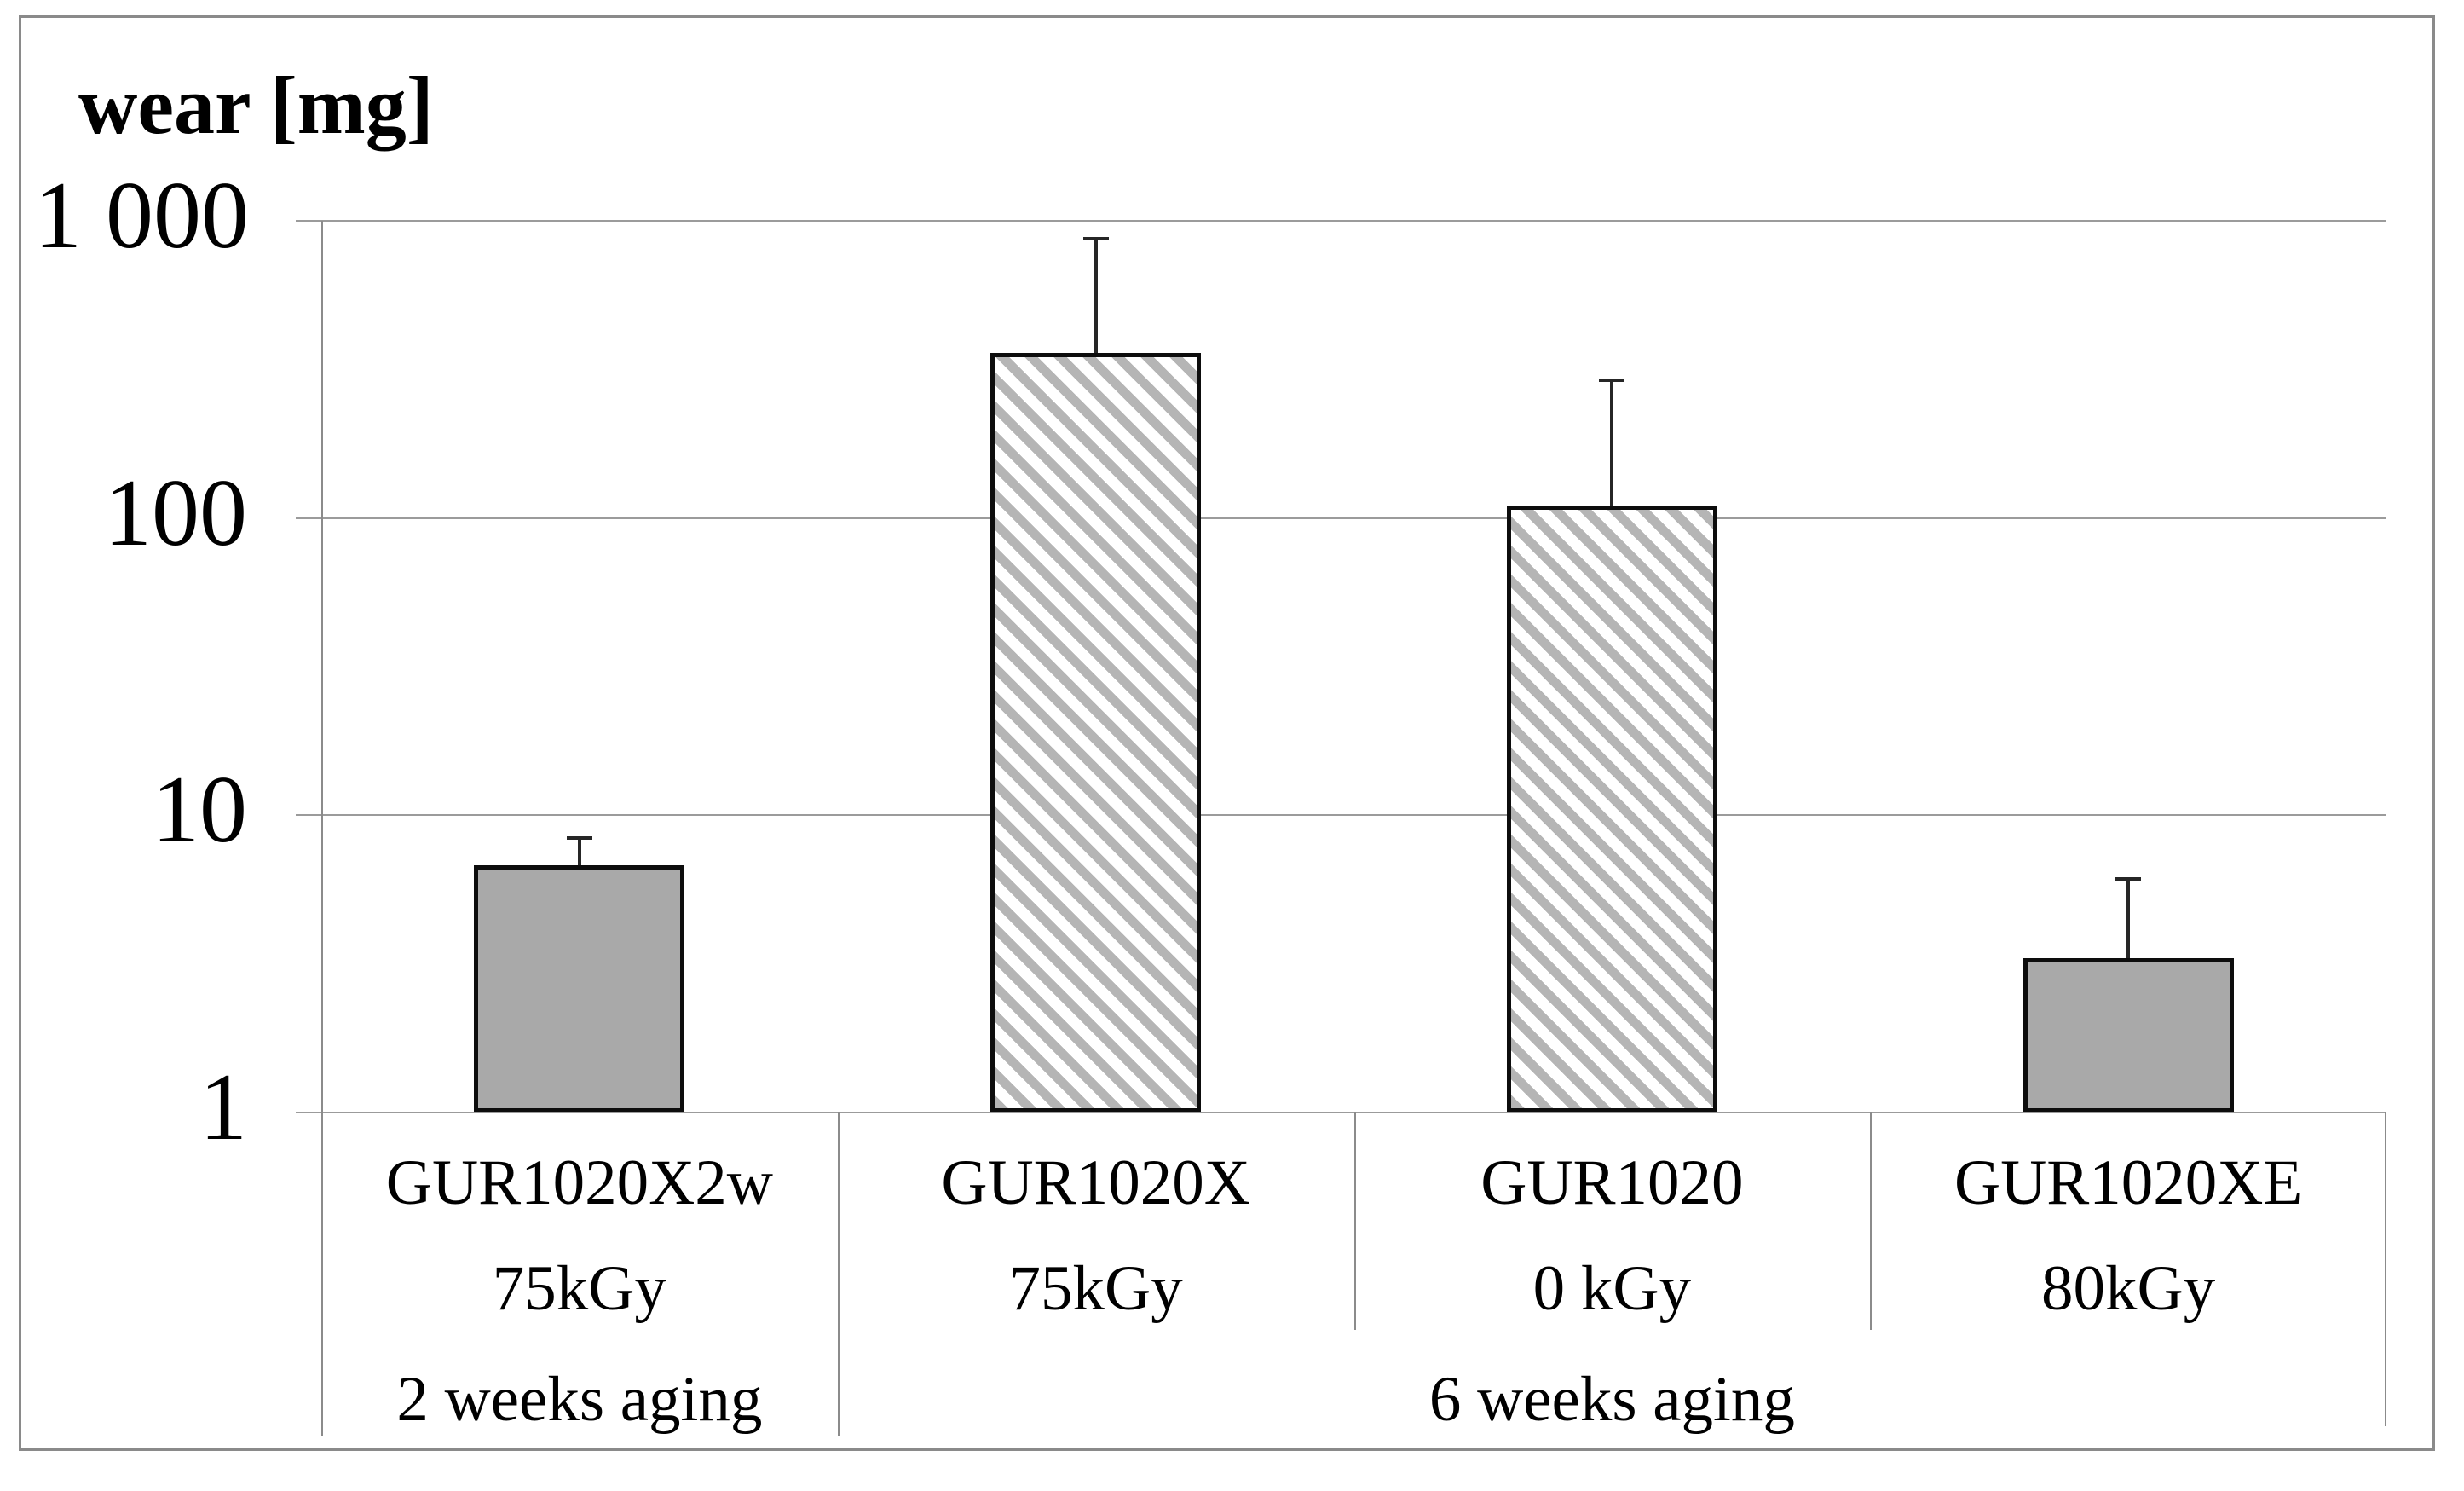 The width and height of the screenshot is (2464, 1491). I want to click on bar-GUR1020, so click(1611, 809).